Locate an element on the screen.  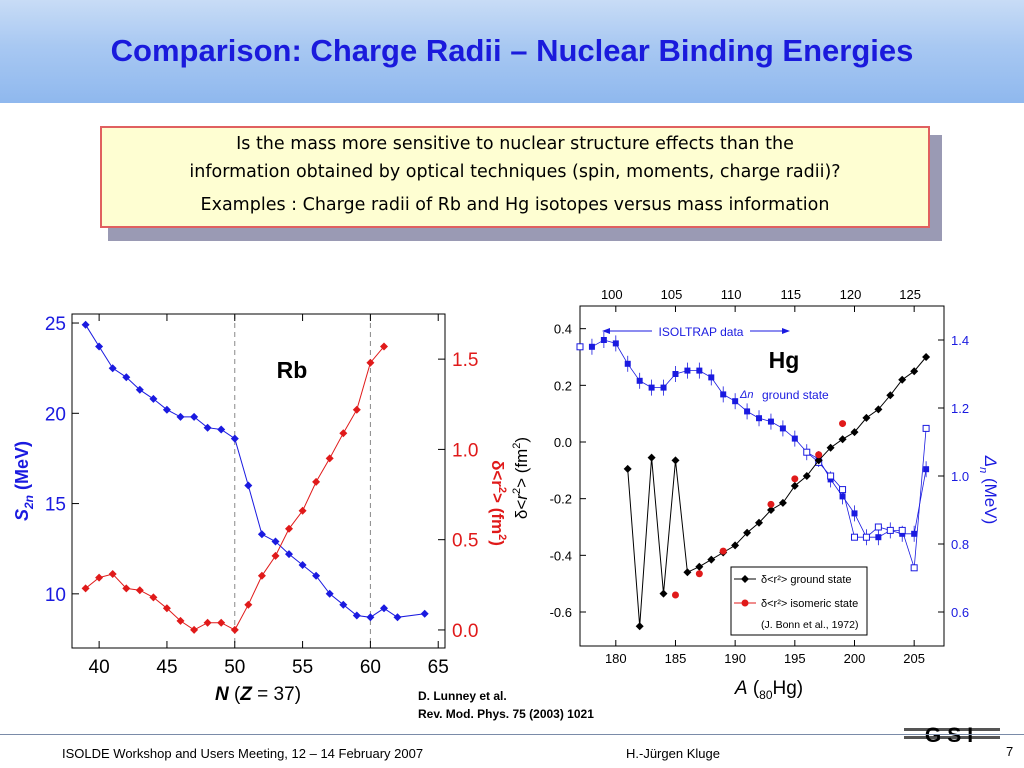
isoltrap-arrowhead-left is located at coordinates (606, 331).